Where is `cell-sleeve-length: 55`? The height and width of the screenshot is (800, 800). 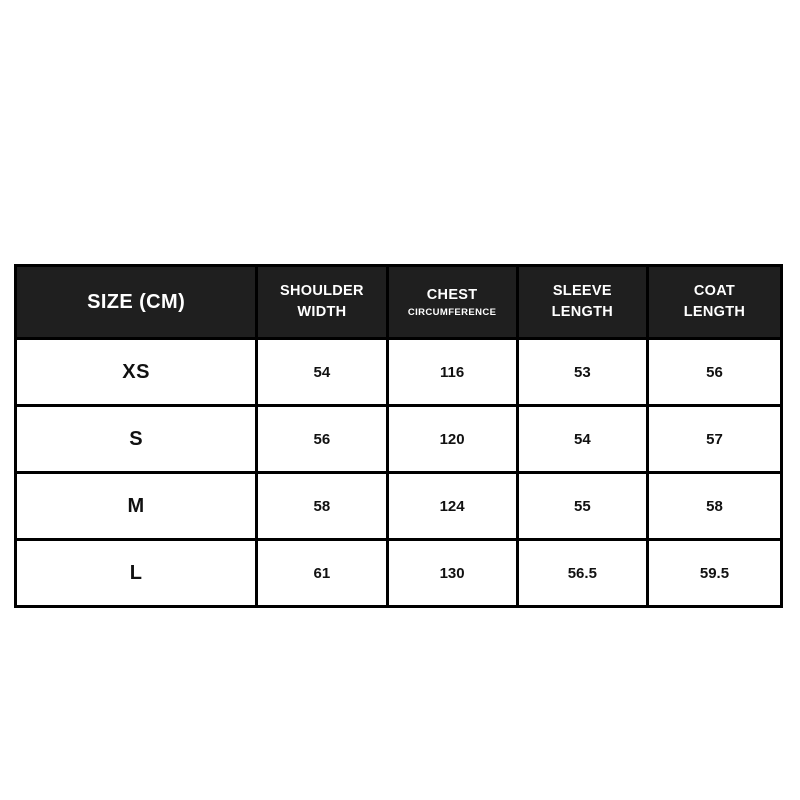 cell-sleeve-length: 55 is located at coordinates (582, 506).